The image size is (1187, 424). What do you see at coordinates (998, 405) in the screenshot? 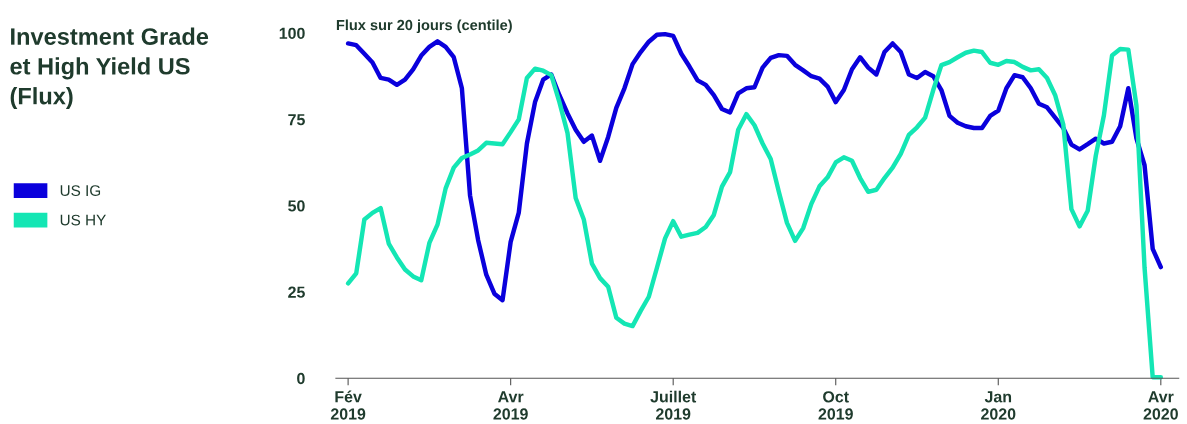
I see `x-tick-label: Jan 2020` at bounding box center [998, 405].